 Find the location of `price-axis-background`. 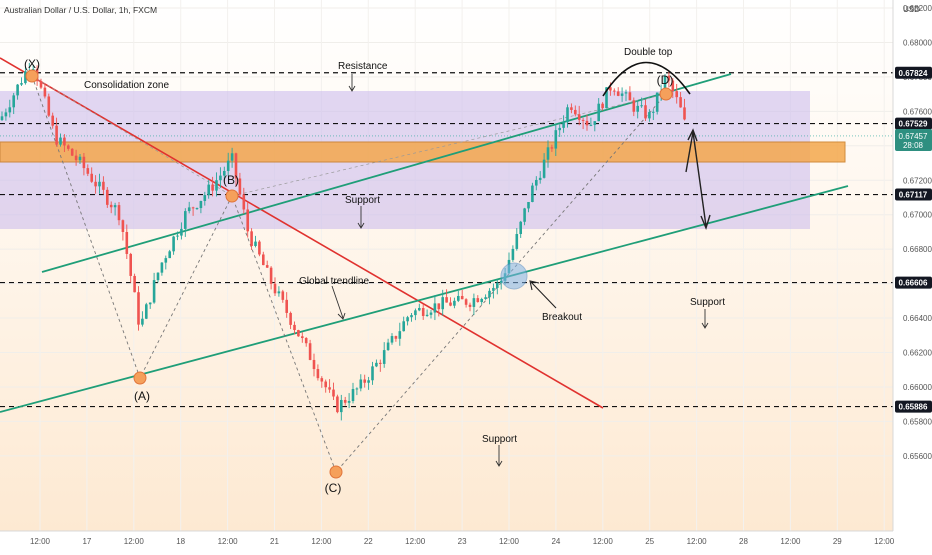

price-axis-background is located at coordinates (912, 275).